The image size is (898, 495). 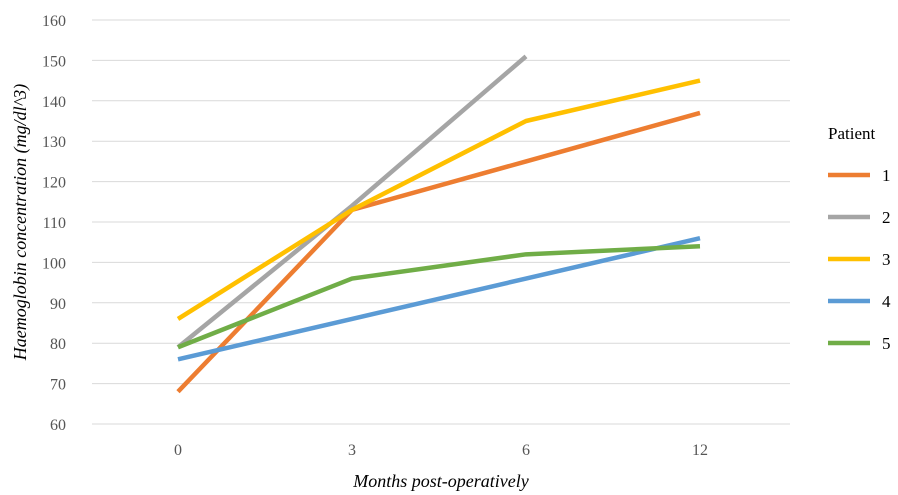 I want to click on y-tick-label: 70, so click(x=58, y=385).